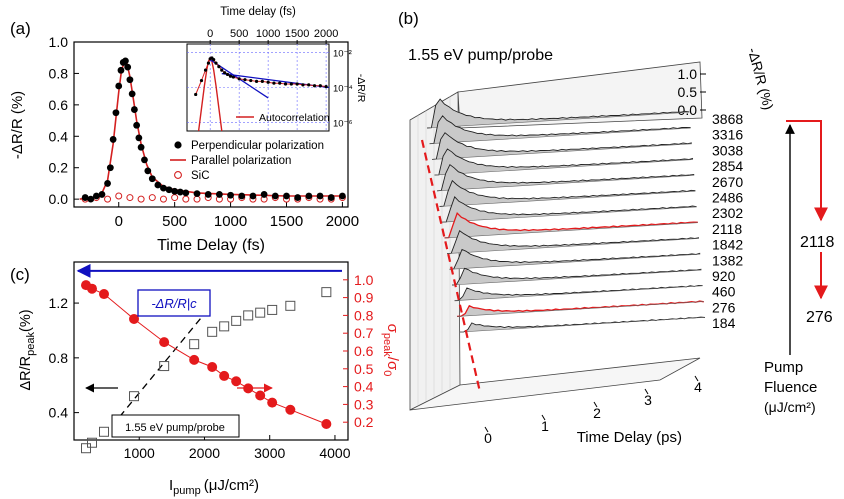  I want to click on panel-c-ylabel-unit: (%), so click(26, 320).